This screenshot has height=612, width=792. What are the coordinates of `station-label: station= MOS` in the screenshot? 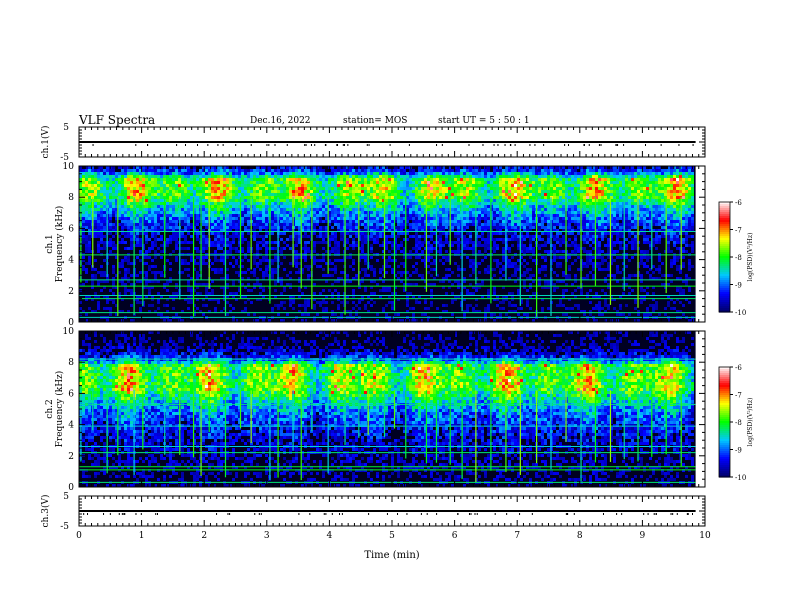 It's located at (375, 121).